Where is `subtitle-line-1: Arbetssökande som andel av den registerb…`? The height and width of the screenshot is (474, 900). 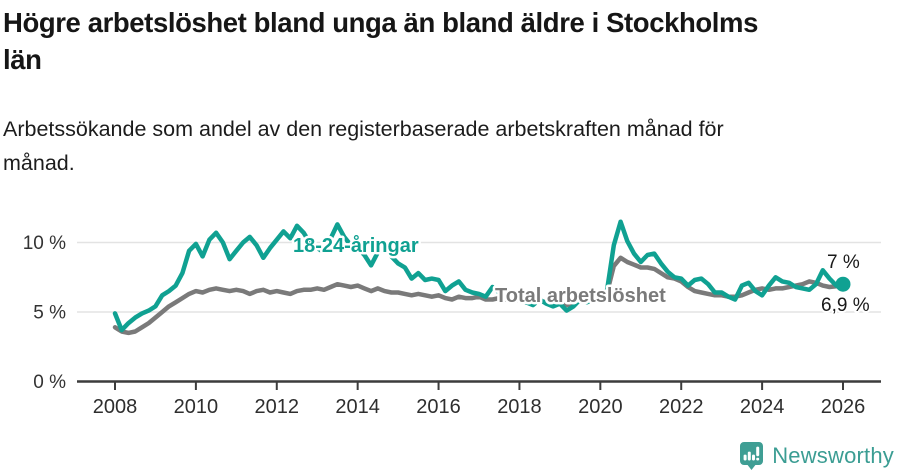 subtitle-line-1: Arbetssökande som andel av den registerb… is located at coordinates (363, 129).